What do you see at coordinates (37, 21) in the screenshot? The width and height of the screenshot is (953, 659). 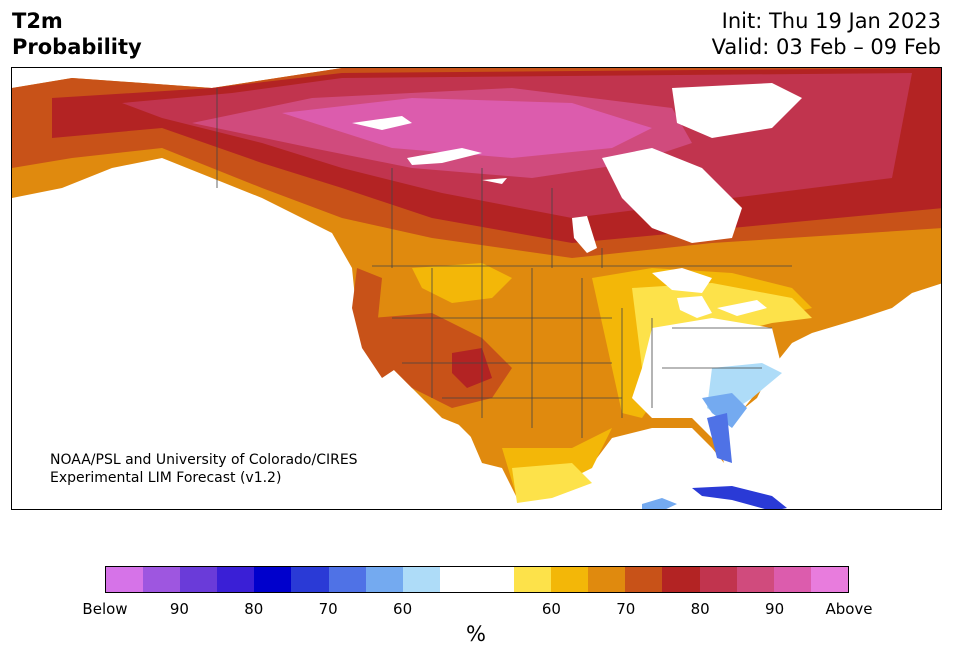 I see `variable-label: T2m` at bounding box center [37, 21].